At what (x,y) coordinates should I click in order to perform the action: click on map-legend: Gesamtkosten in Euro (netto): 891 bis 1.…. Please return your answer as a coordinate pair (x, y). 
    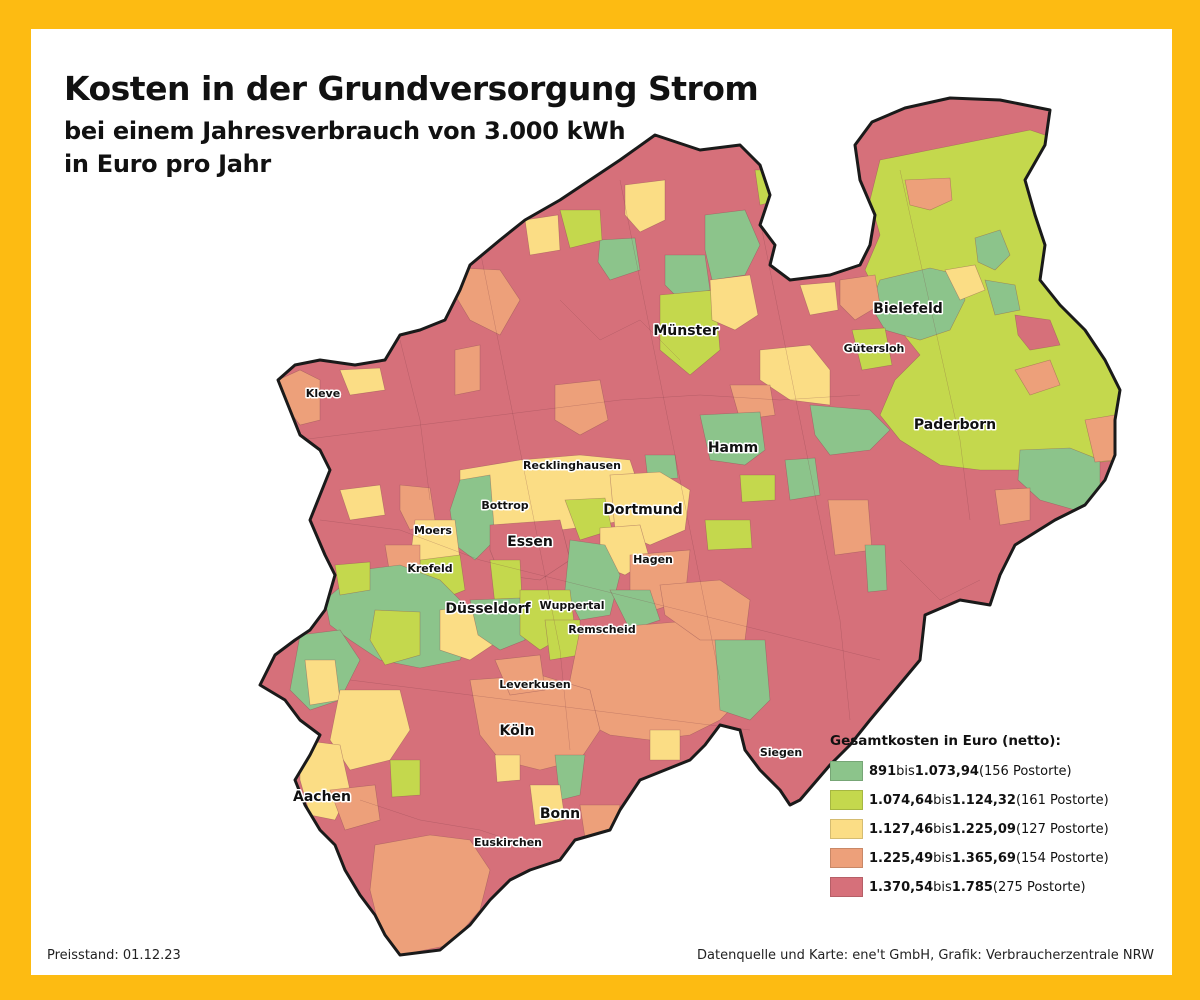
    Looking at the image, I should click on (969, 819).